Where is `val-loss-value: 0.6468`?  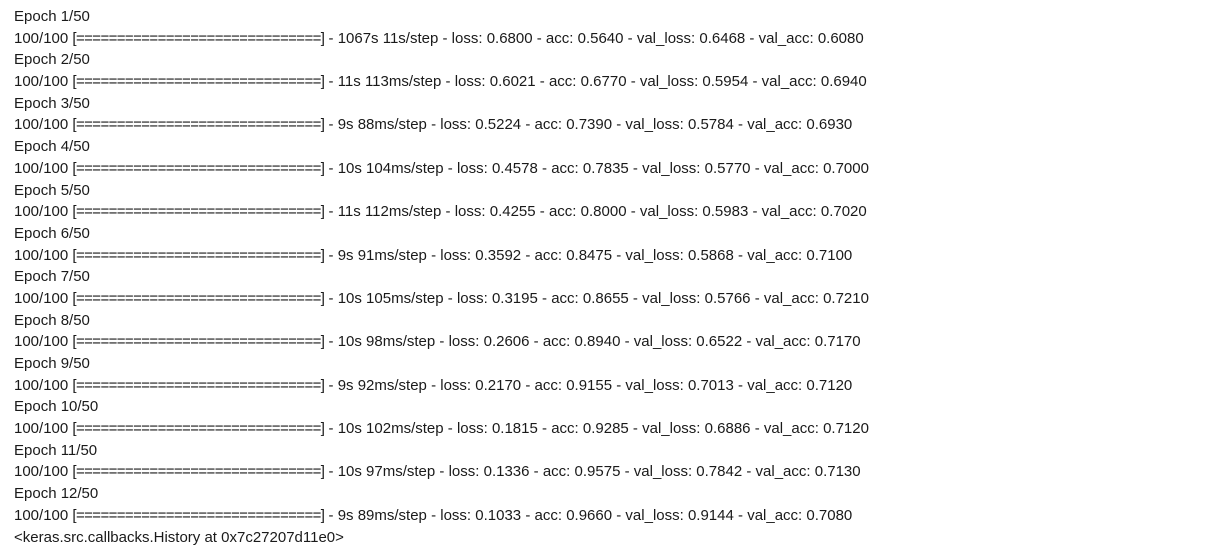
val-loss-value: 0.6468 is located at coordinates (722, 38).